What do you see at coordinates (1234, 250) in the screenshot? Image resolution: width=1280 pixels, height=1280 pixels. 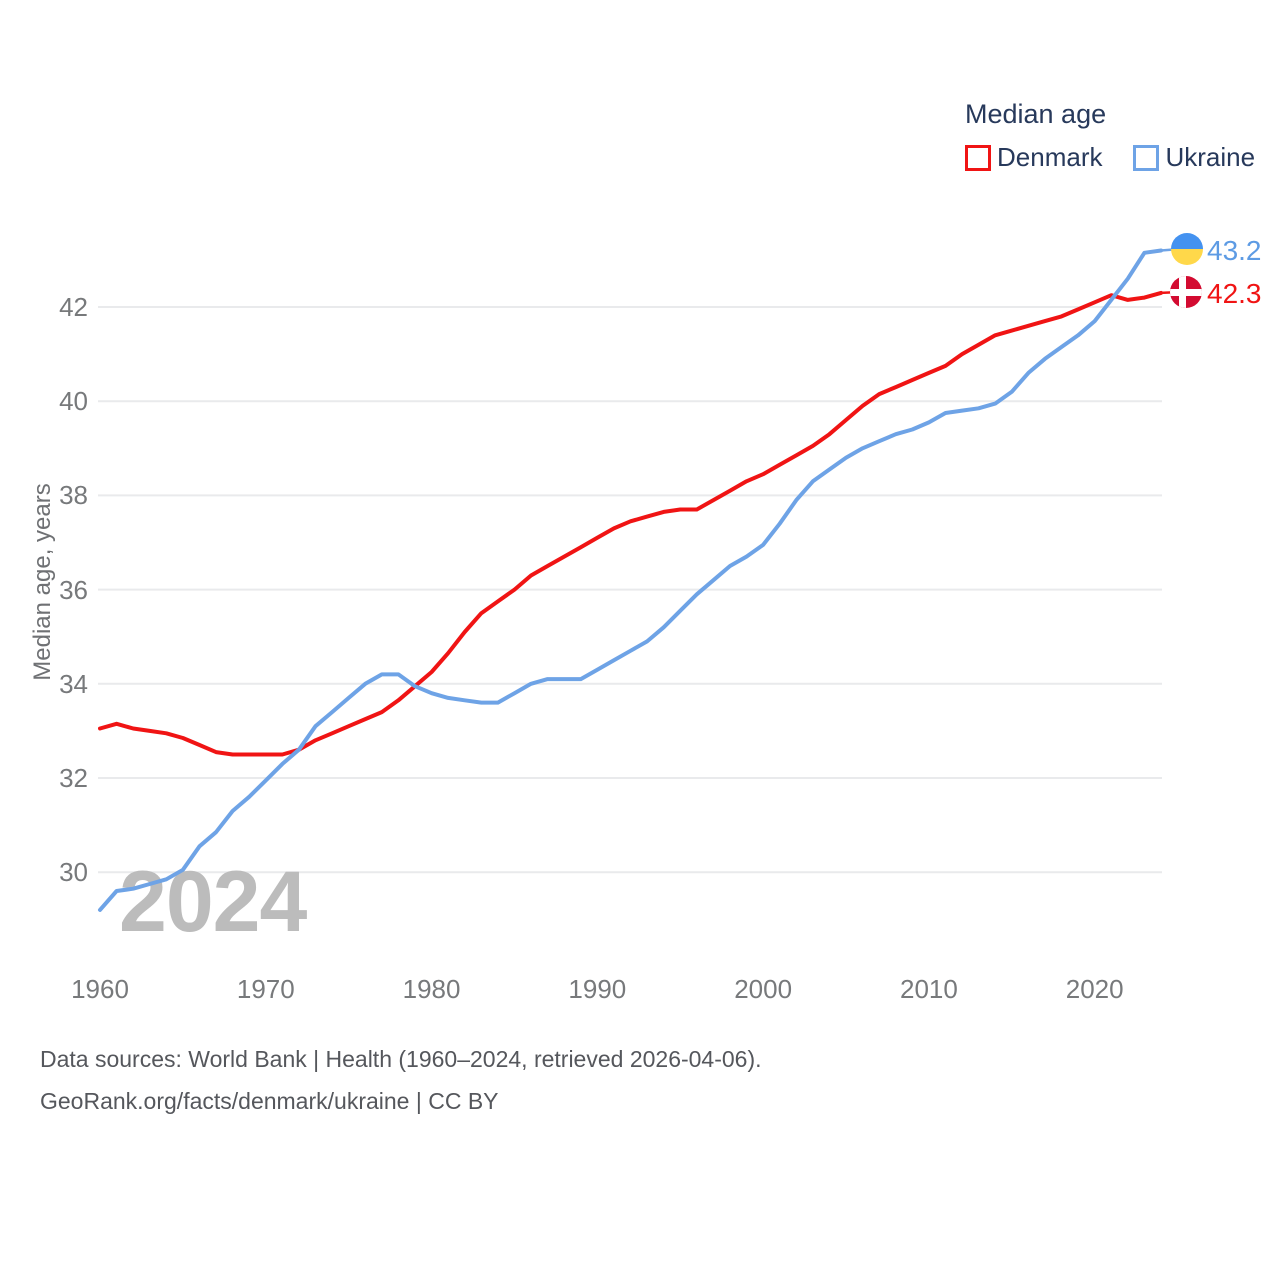 I see `ukraine-end-value: 43.2` at bounding box center [1234, 250].